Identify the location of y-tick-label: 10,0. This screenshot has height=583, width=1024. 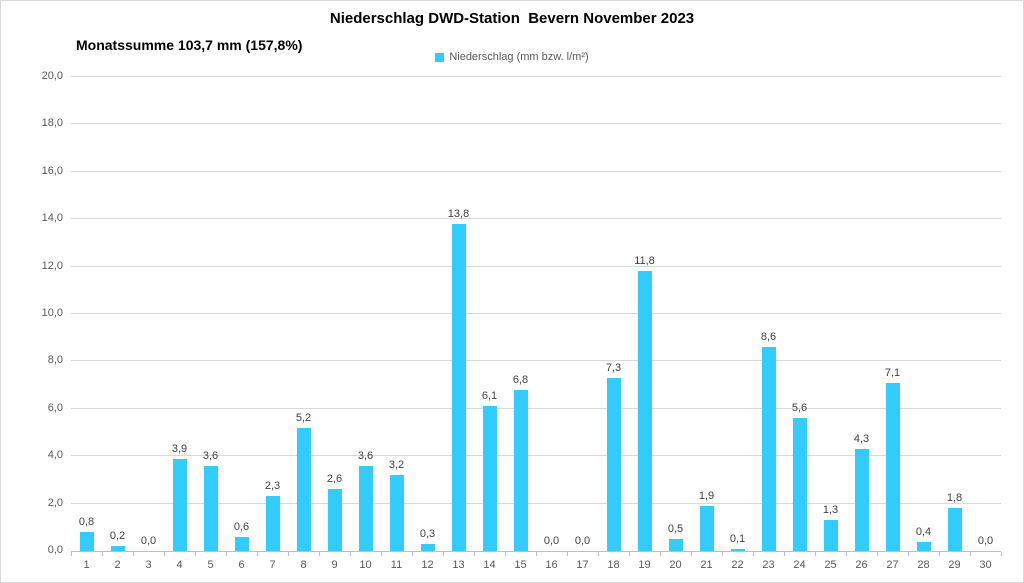
(52, 313).